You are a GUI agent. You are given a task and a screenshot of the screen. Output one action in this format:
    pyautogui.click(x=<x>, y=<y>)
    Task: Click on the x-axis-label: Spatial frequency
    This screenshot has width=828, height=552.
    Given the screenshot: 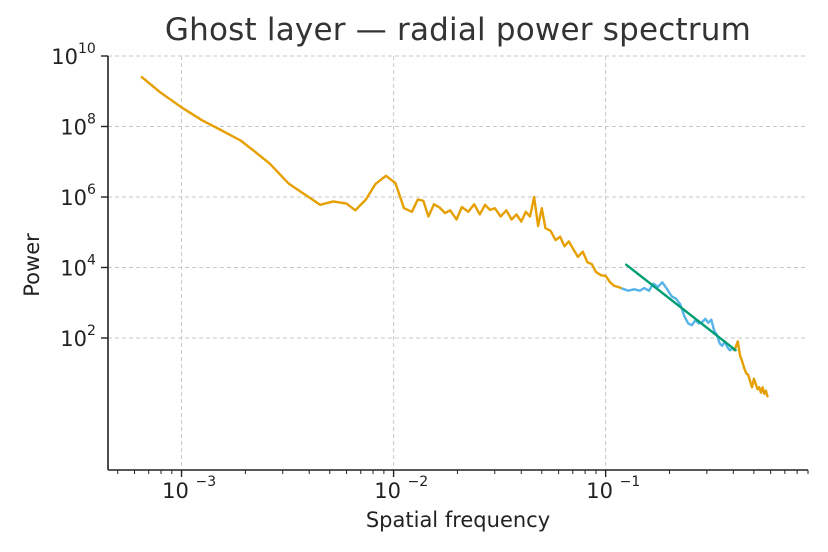 What is the action you would take?
    pyautogui.click(x=458, y=520)
    